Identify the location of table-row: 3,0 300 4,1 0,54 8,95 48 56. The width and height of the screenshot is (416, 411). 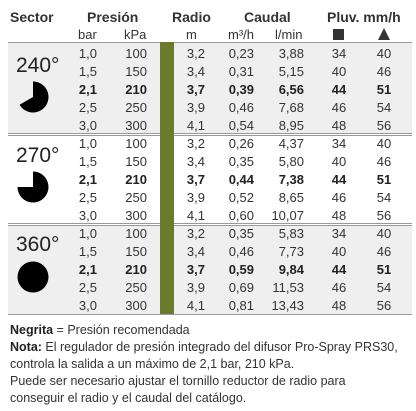
(208, 126).